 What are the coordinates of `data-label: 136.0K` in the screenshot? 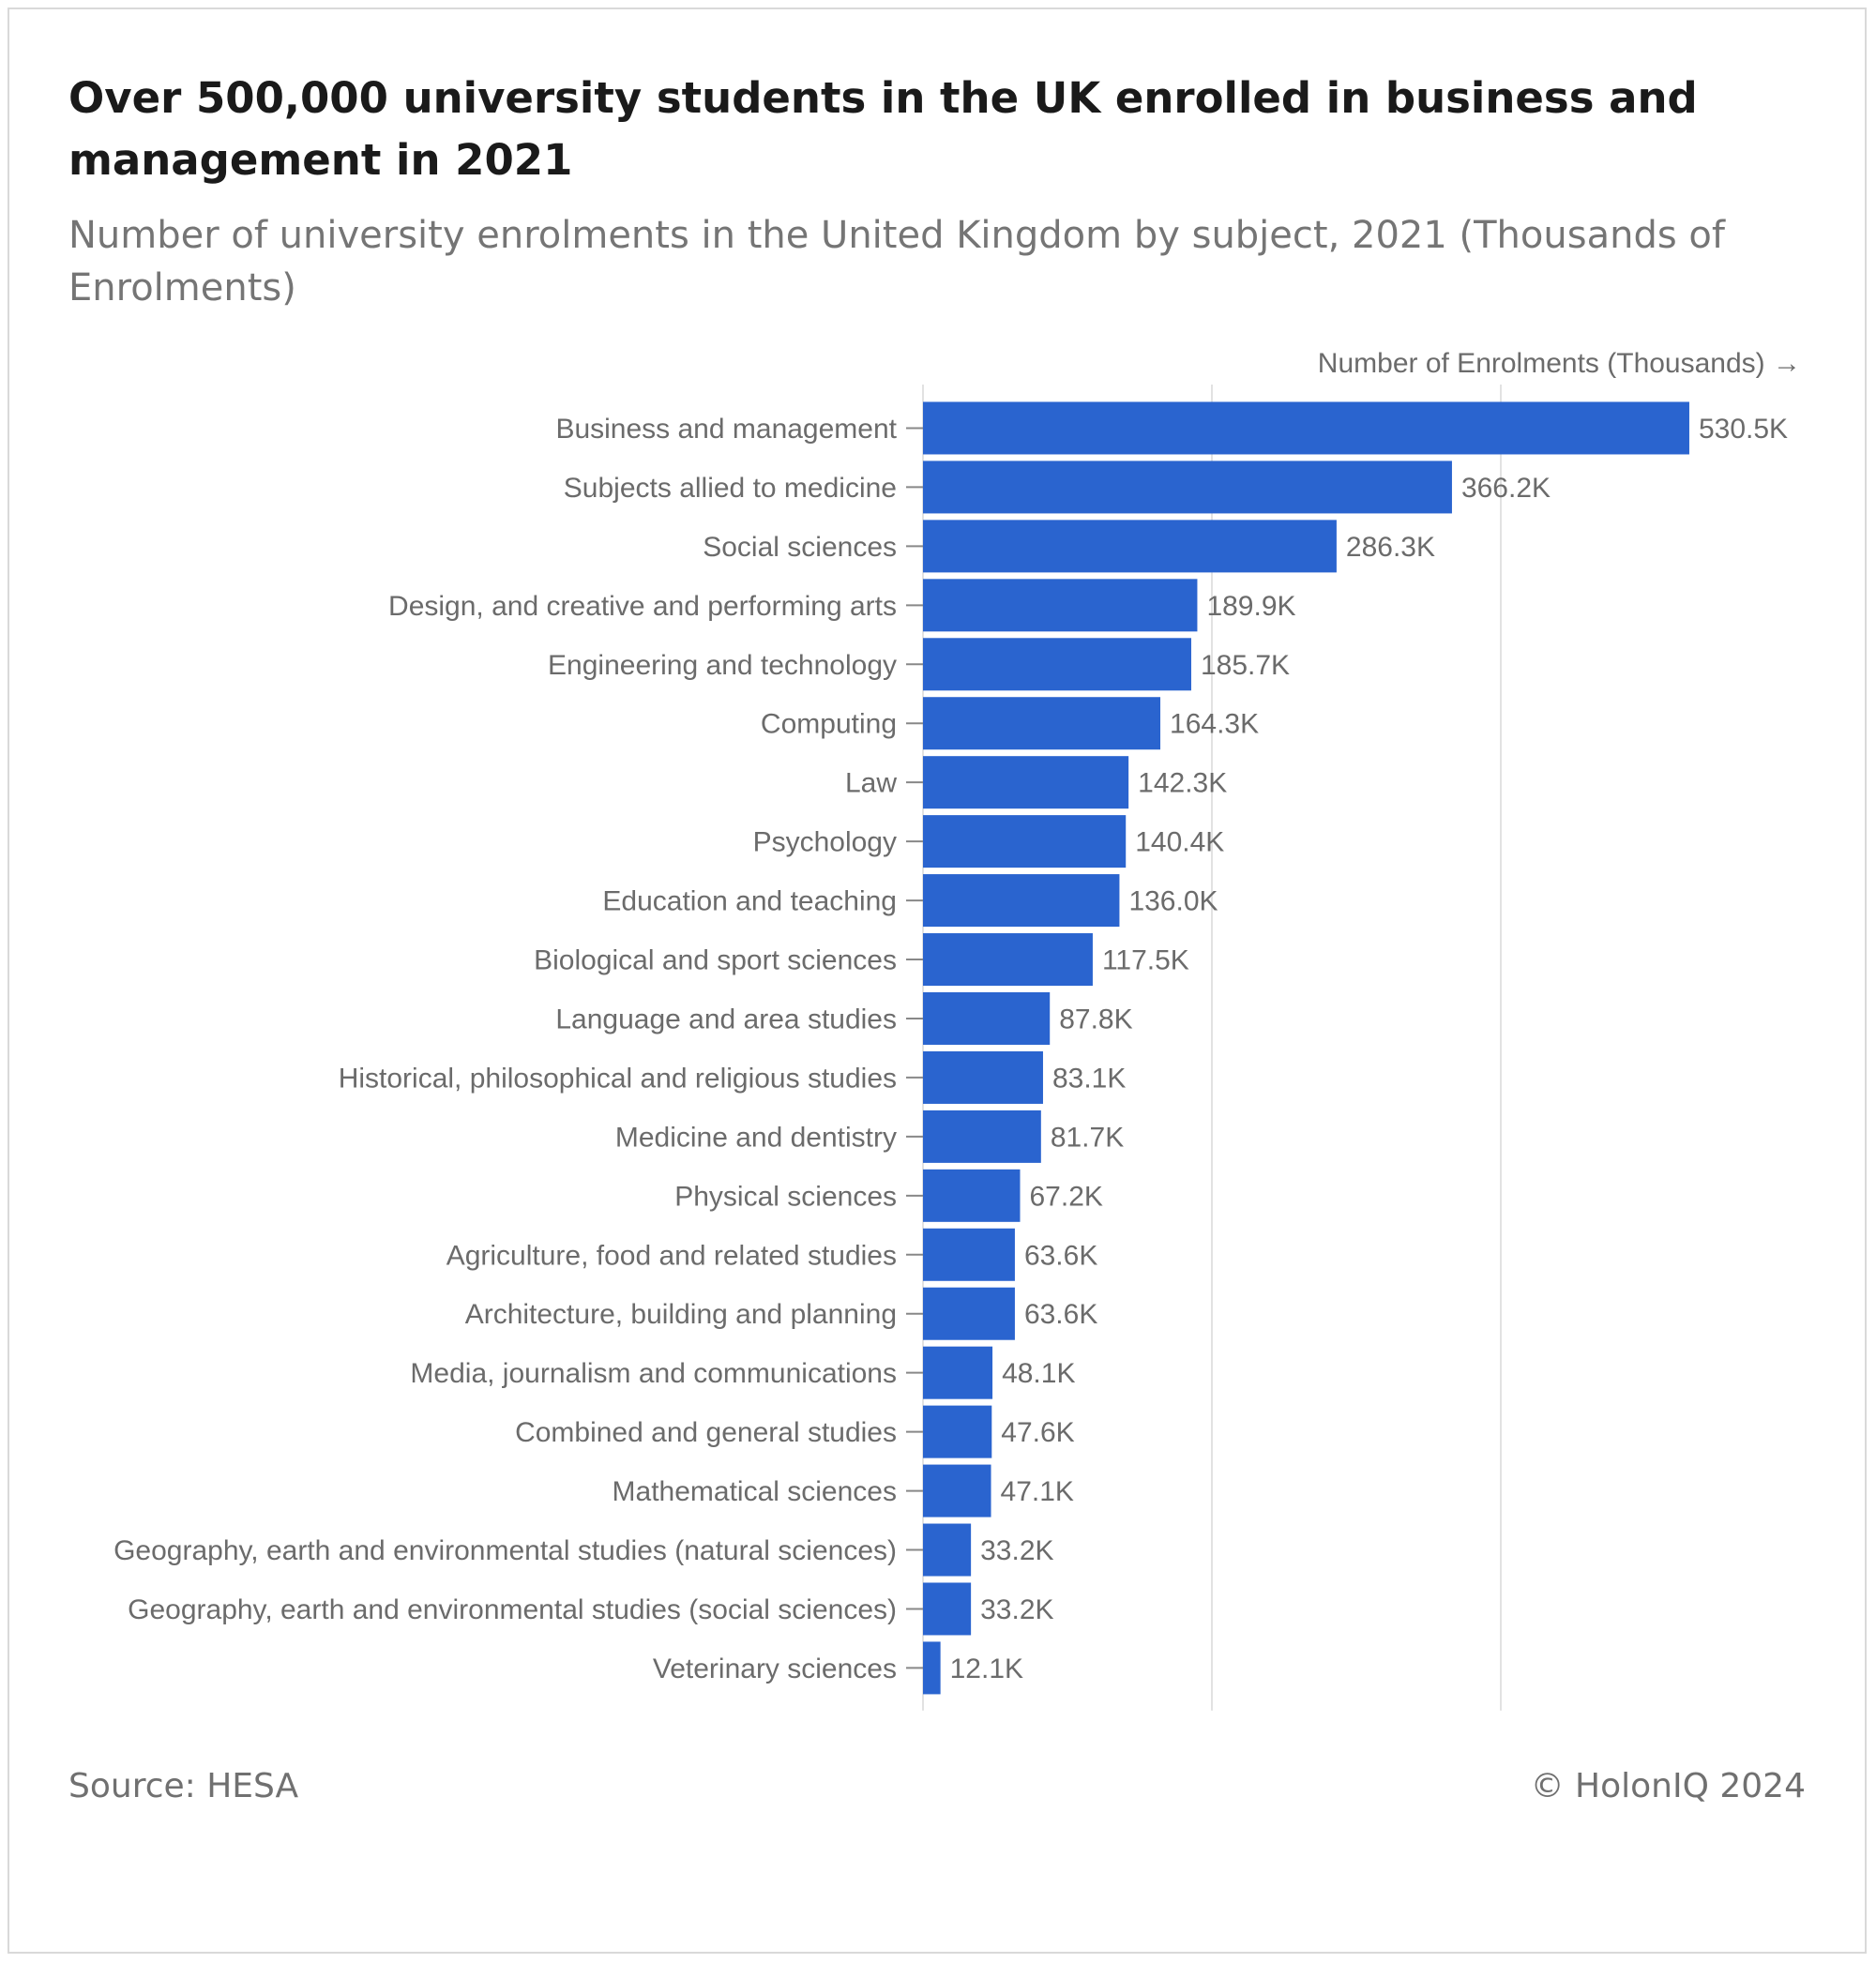 It's located at (1173, 901).